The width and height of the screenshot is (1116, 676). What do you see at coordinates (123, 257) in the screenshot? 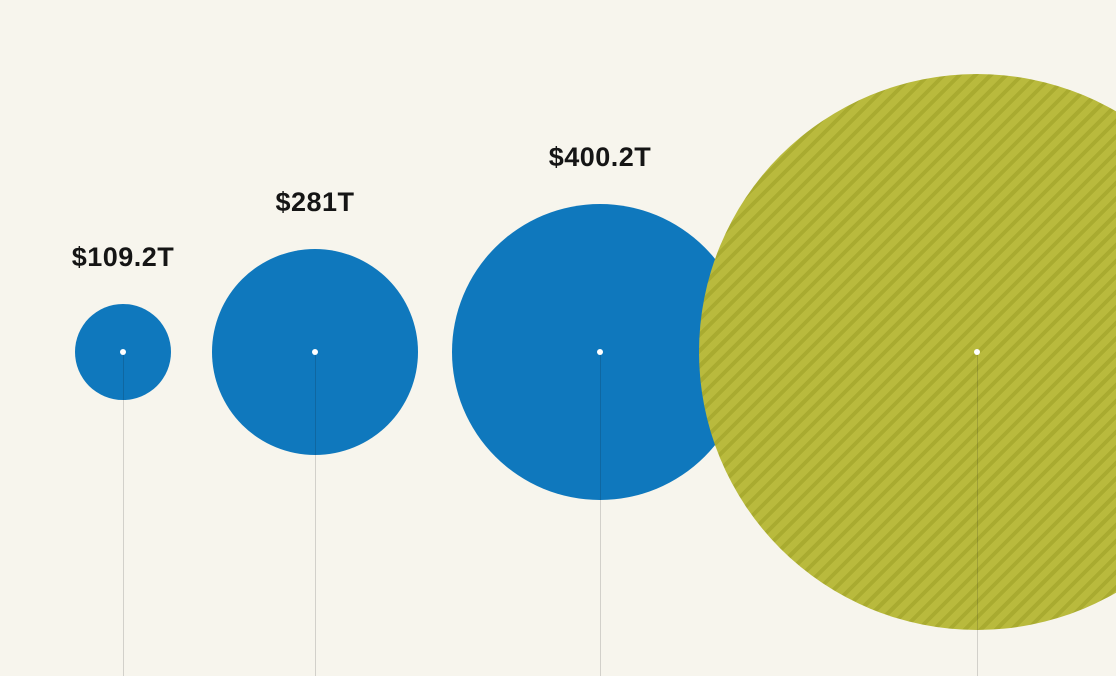
I see `bubble-label: $109.2T` at bounding box center [123, 257].